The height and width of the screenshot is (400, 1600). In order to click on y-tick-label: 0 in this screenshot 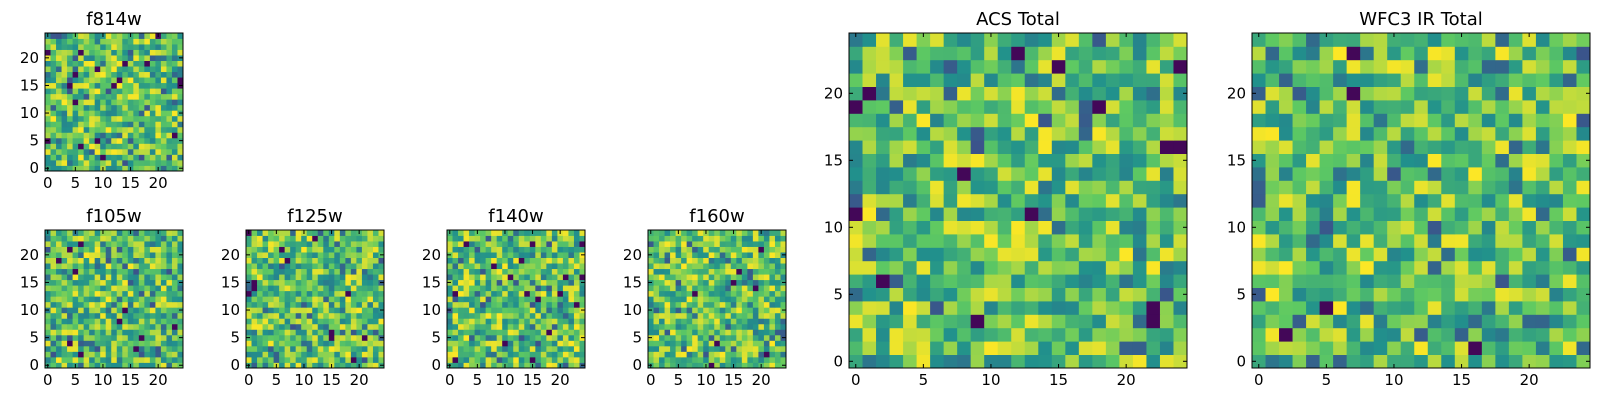, I will do `click(1241, 361)`.